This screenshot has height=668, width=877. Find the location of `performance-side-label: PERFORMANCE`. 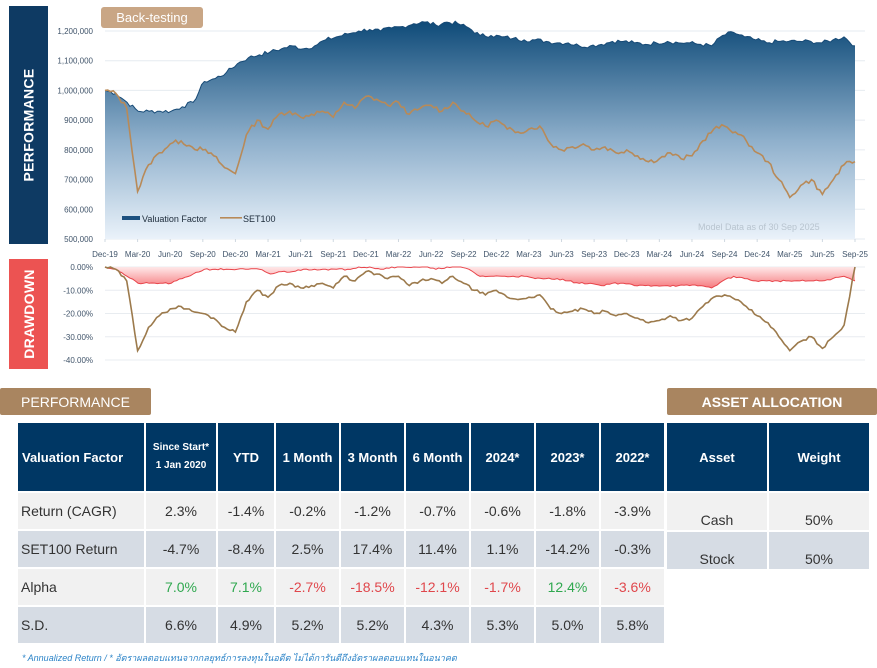

performance-side-label: PERFORMANCE is located at coordinates (28, 125).